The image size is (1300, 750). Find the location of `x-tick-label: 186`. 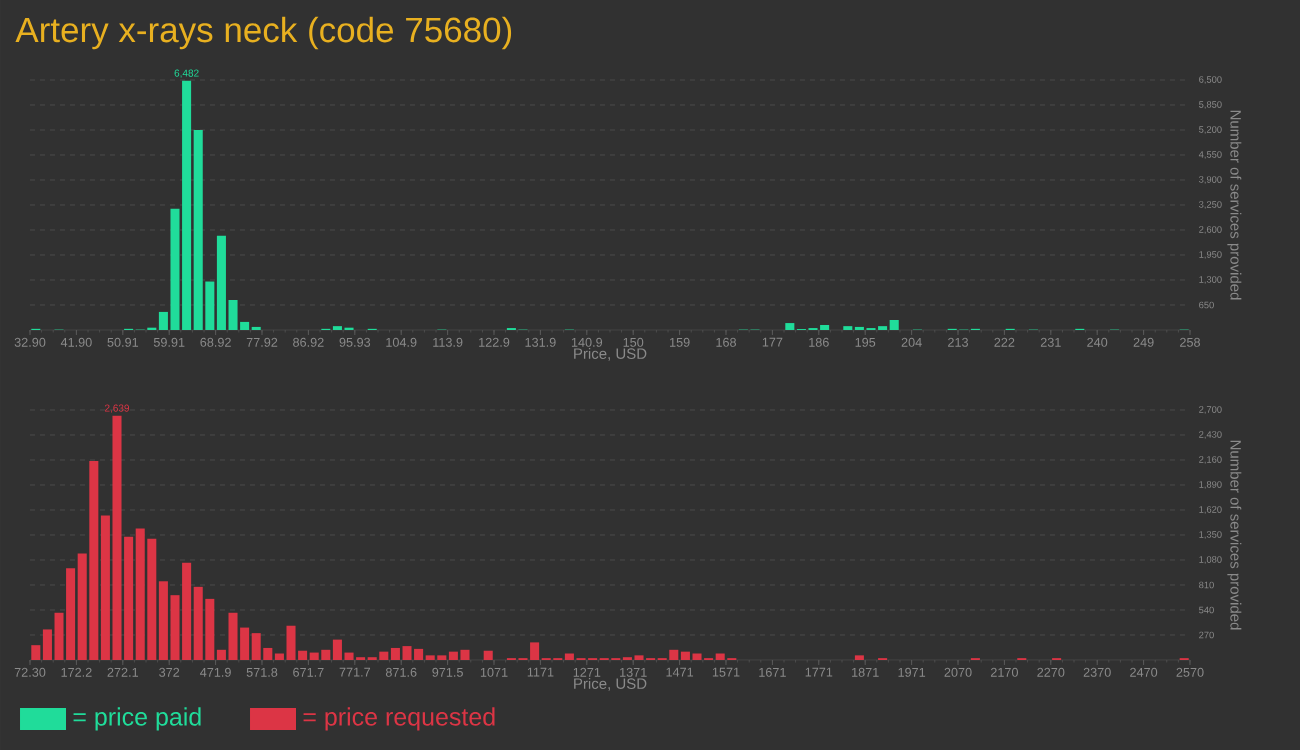

x-tick-label: 186 is located at coordinates (819, 342).